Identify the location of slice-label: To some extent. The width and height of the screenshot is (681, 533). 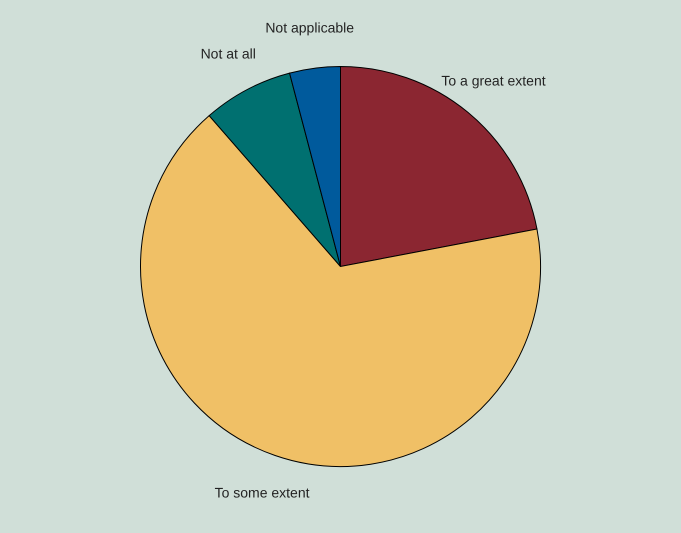
(262, 492).